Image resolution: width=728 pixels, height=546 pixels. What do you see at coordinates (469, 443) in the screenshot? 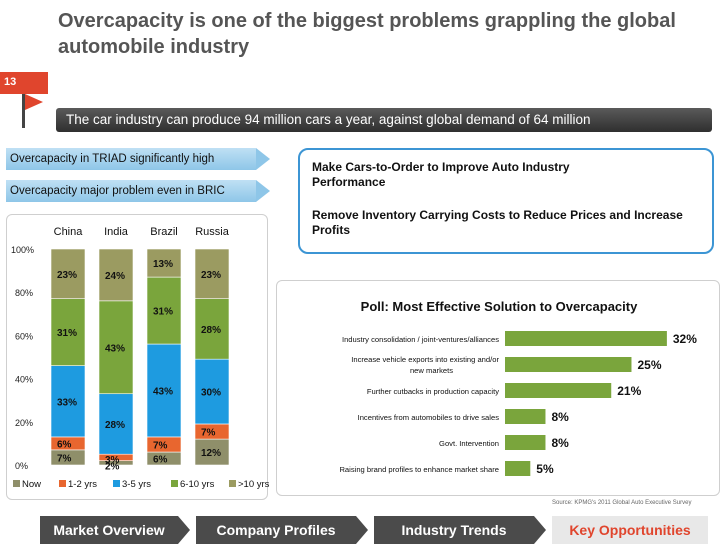
I see `poll-category-label: Govt. Intervention` at bounding box center [469, 443].